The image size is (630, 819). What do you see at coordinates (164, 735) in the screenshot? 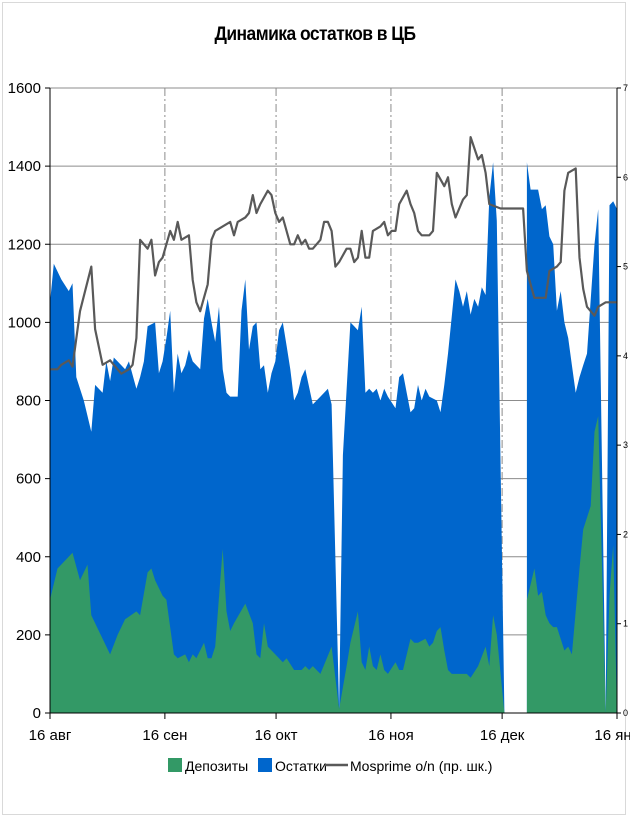
I see `x-tick-label: 16 сен` at bounding box center [164, 735].